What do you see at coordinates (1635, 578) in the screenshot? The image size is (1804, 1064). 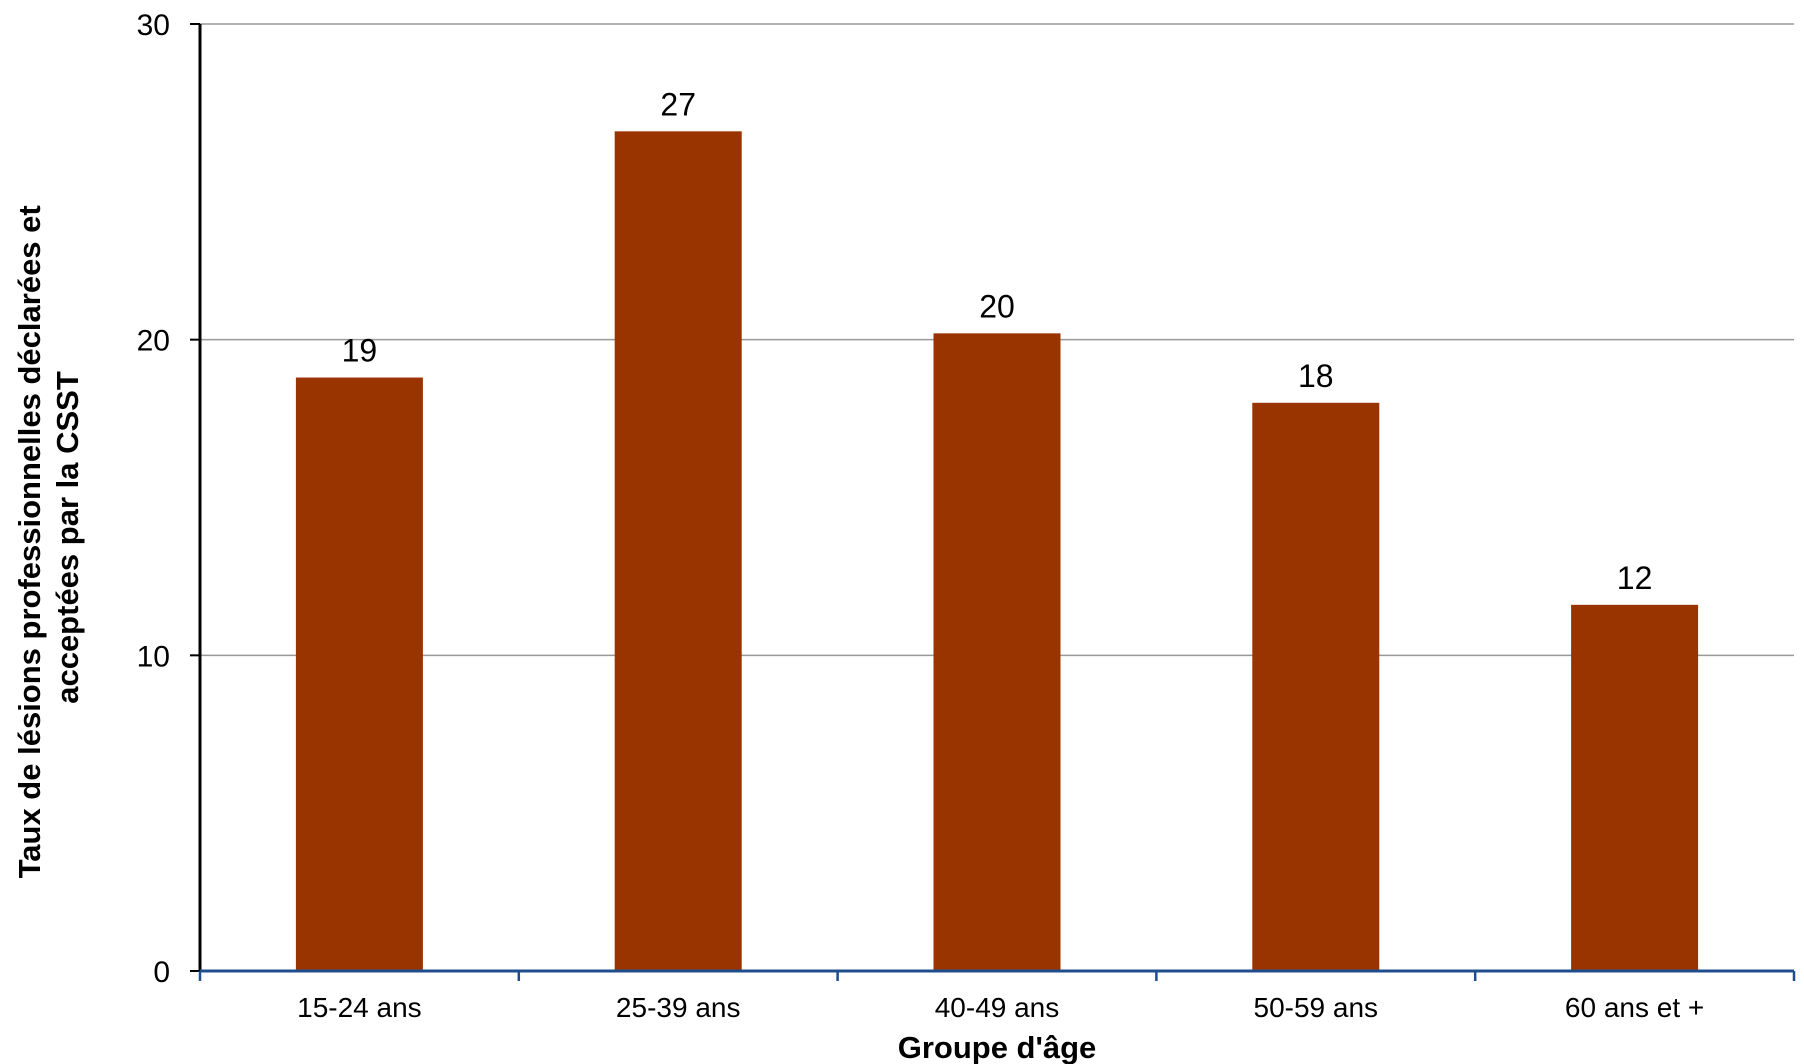 I see `data-label: 12` at bounding box center [1635, 578].